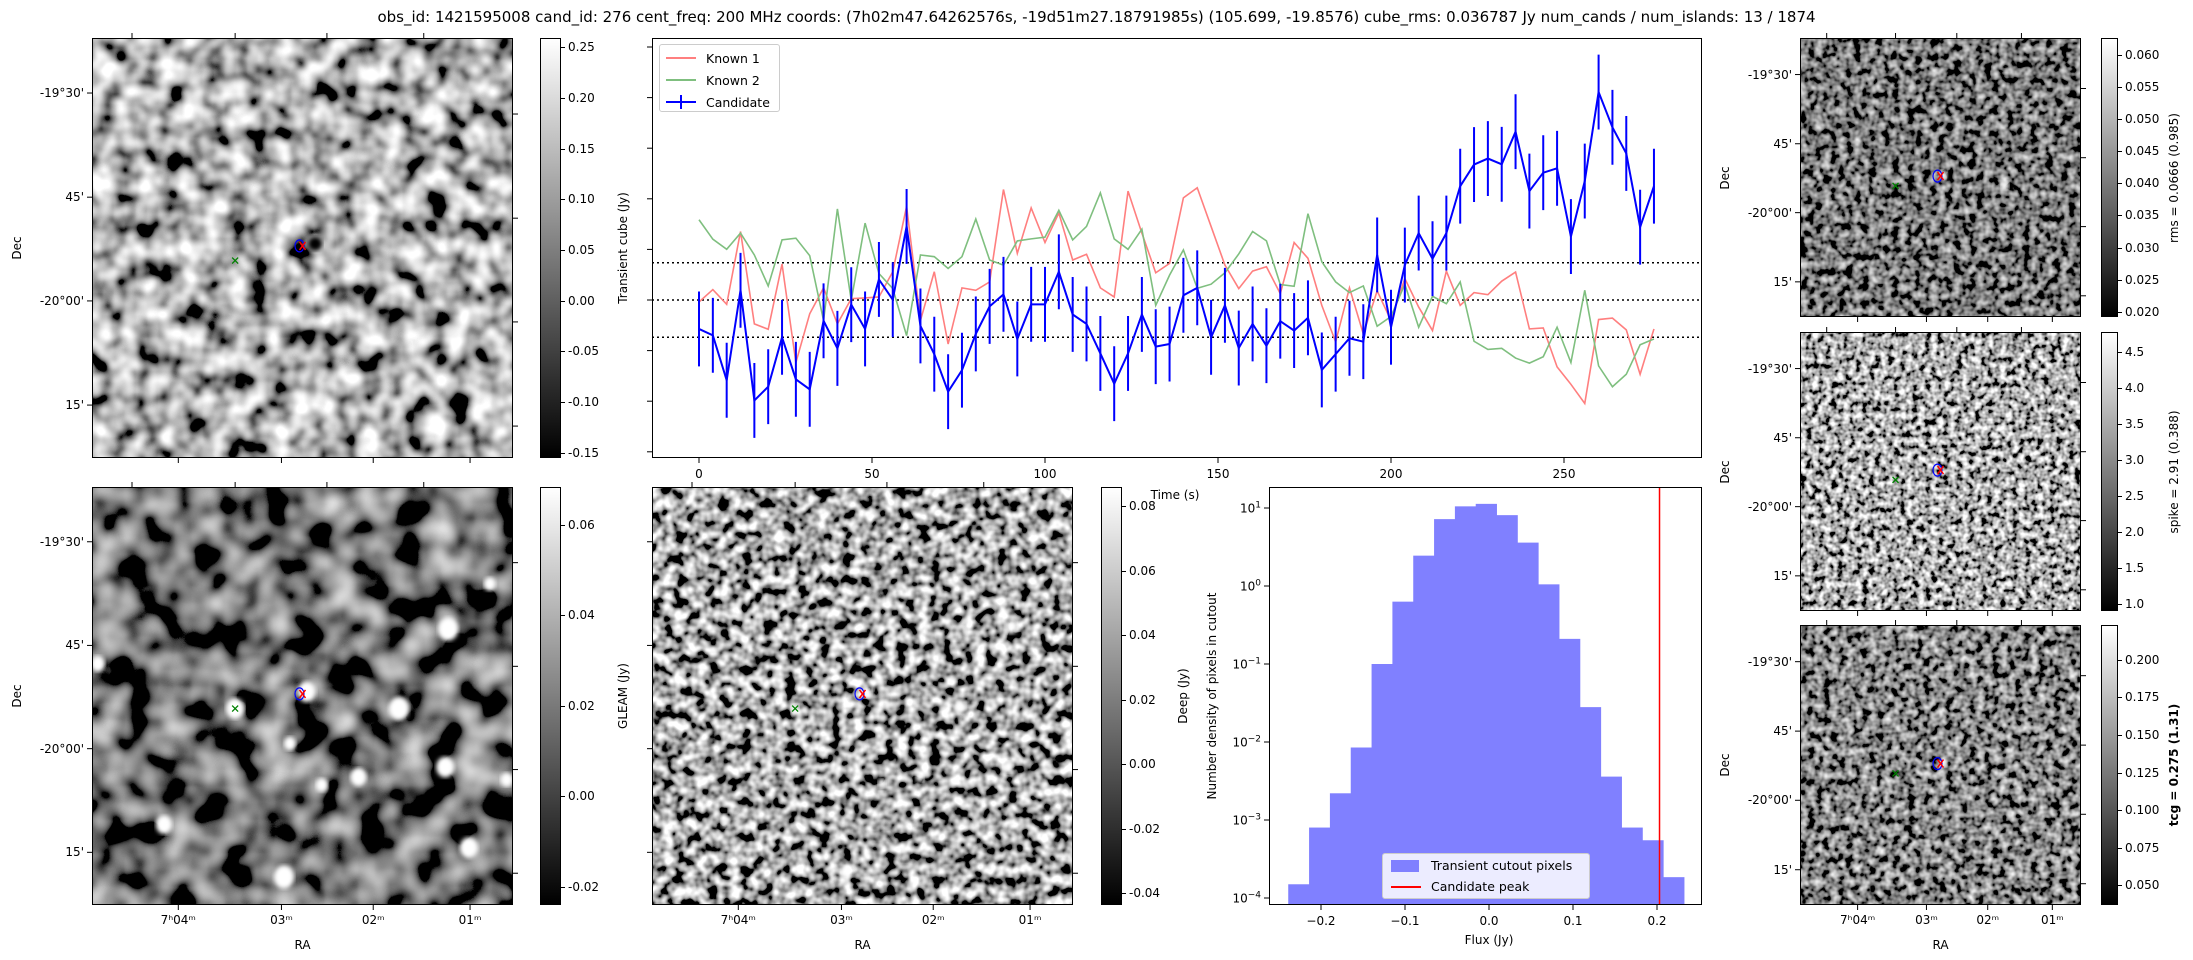  I want to click on y-tick-label: 10⁻⁴, so click(1246, 898).